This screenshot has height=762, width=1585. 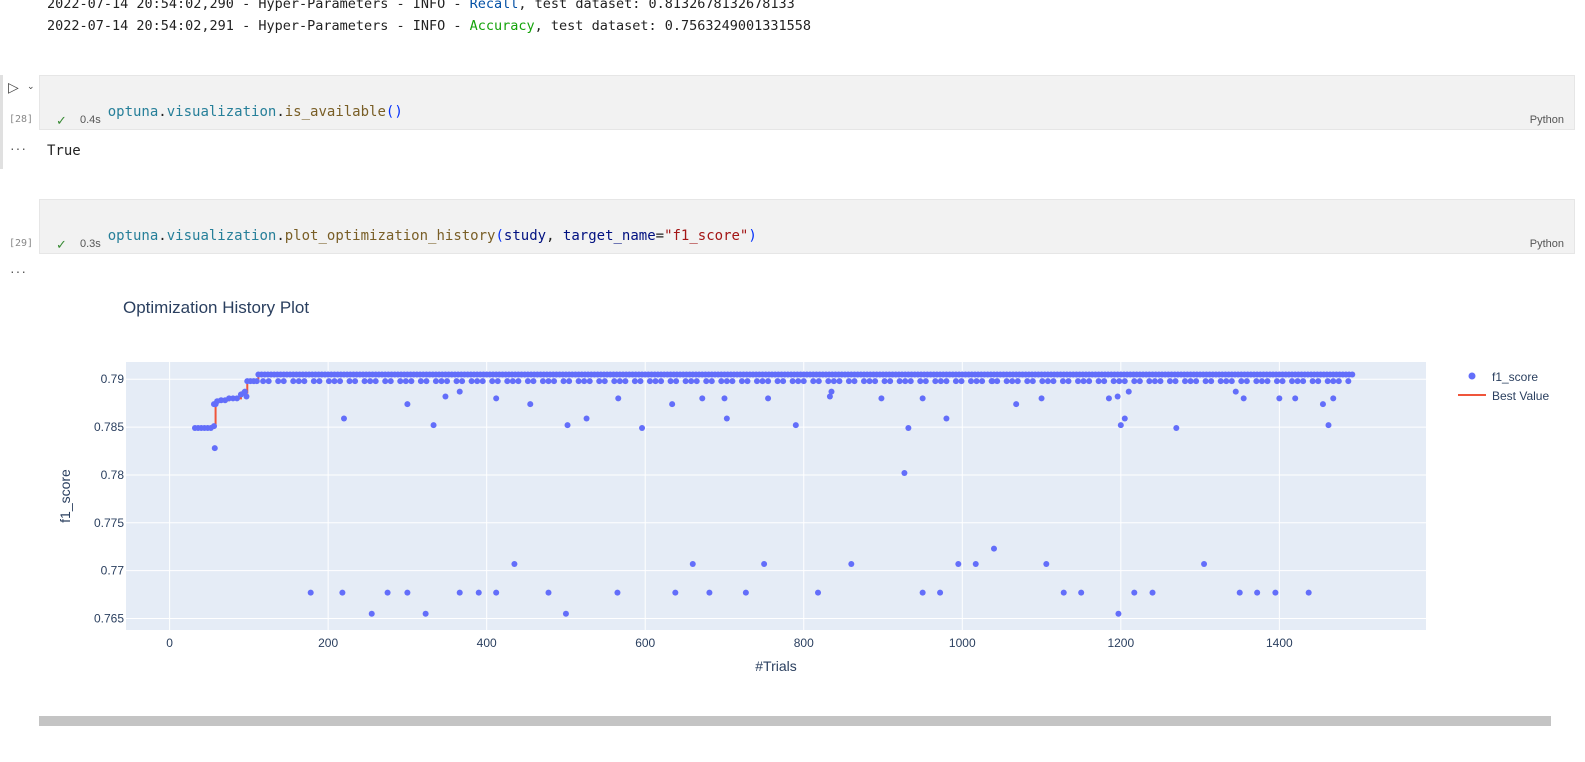 What do you see at coordinates (1520, 396) in the screenshot?
I see `legend-label-best-value: Best Value` at bounding box center [1520, 396].